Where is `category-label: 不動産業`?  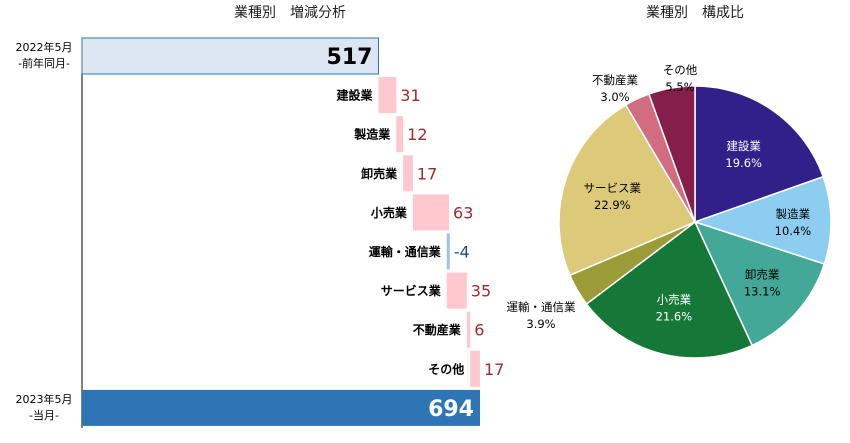
category-label: 不動産業 is located at coordinates (437, 329).